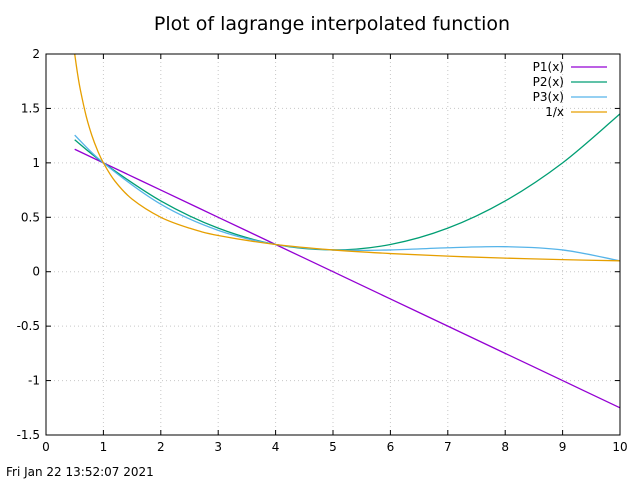  I want to click on x-tick-label: 1, so click(104, 447).